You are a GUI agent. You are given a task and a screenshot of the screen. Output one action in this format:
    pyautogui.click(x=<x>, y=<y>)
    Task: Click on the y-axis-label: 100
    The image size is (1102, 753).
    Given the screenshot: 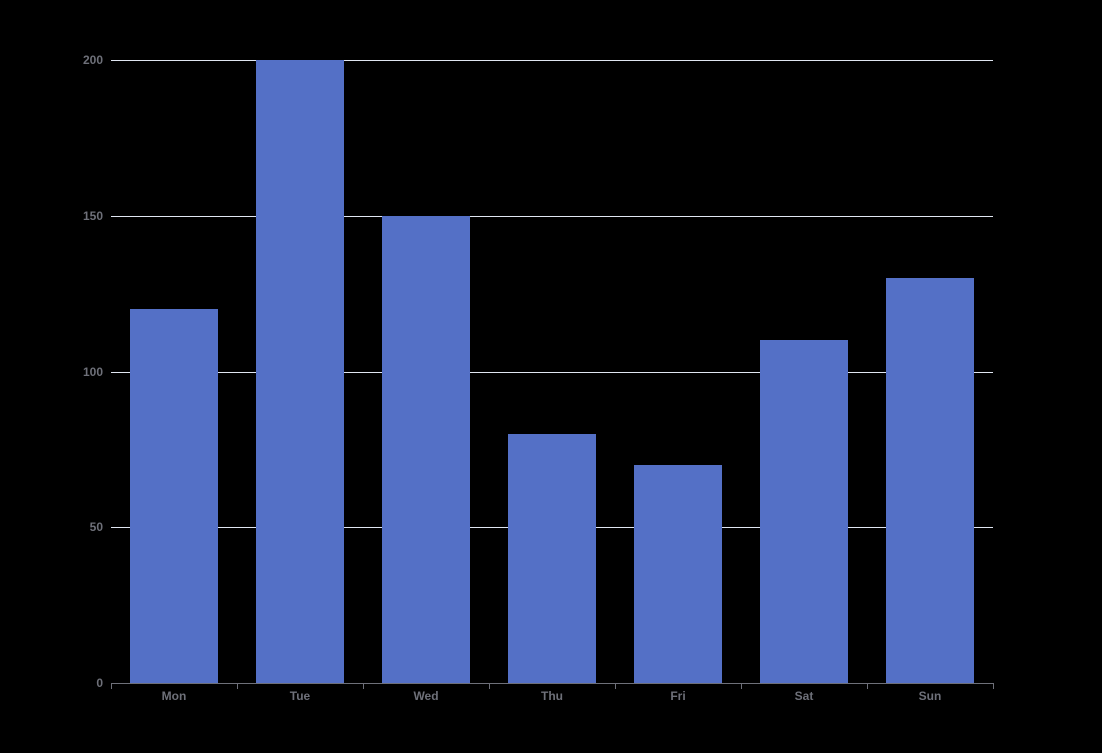 What is the action you would take?
    pyautogui.click(x=92, y=372)
    